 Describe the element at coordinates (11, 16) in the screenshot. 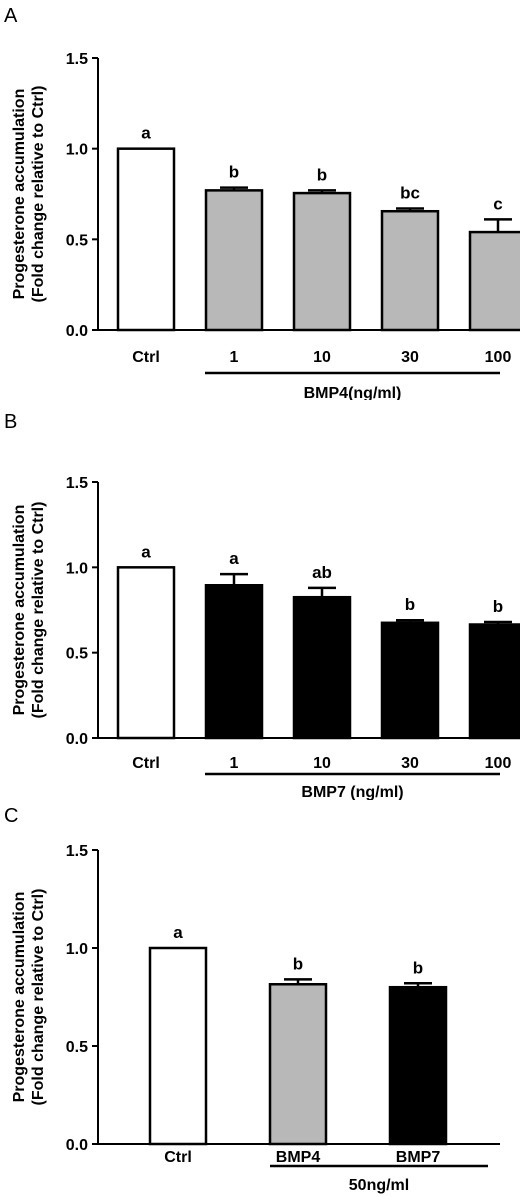

I see `panel-letter: A` at that location.